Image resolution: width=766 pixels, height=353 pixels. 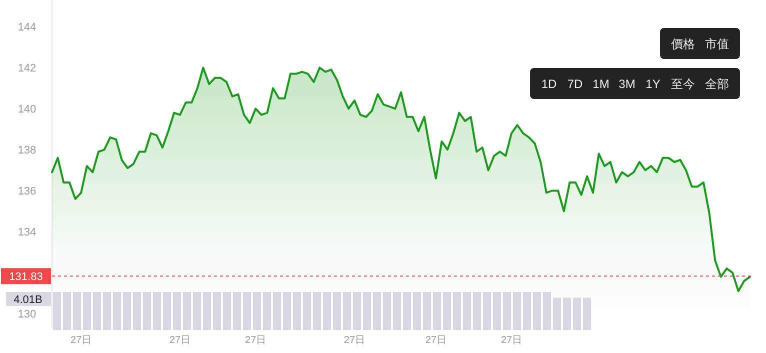 What do you see at coordinates (27, 192) in the screenshot?
I see `y-tick-label: 136` at bounding box center [27, 192].